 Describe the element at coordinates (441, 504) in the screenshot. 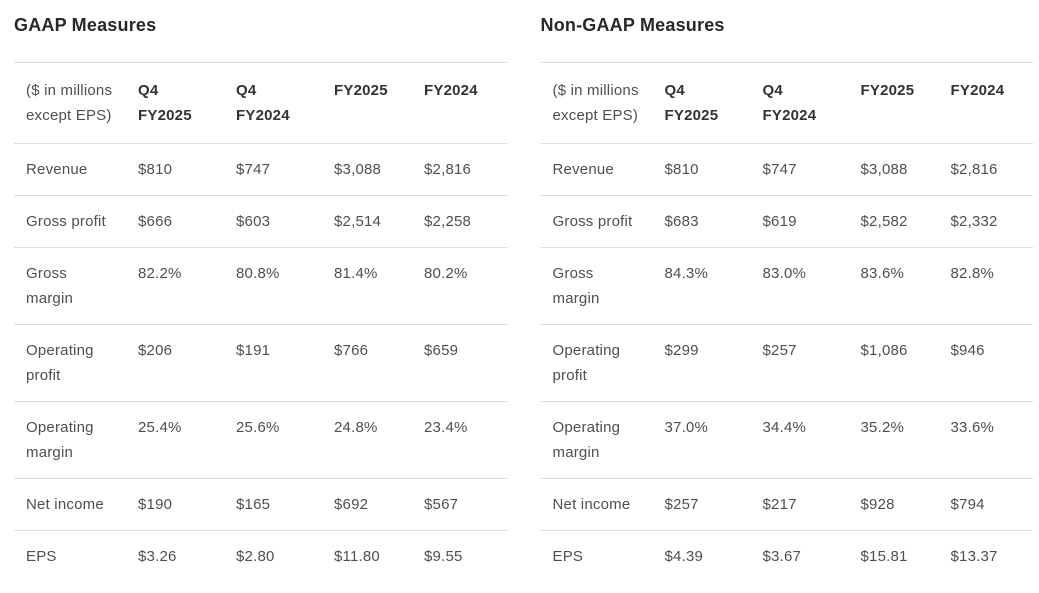

I see `cell-value: $567` at that location.